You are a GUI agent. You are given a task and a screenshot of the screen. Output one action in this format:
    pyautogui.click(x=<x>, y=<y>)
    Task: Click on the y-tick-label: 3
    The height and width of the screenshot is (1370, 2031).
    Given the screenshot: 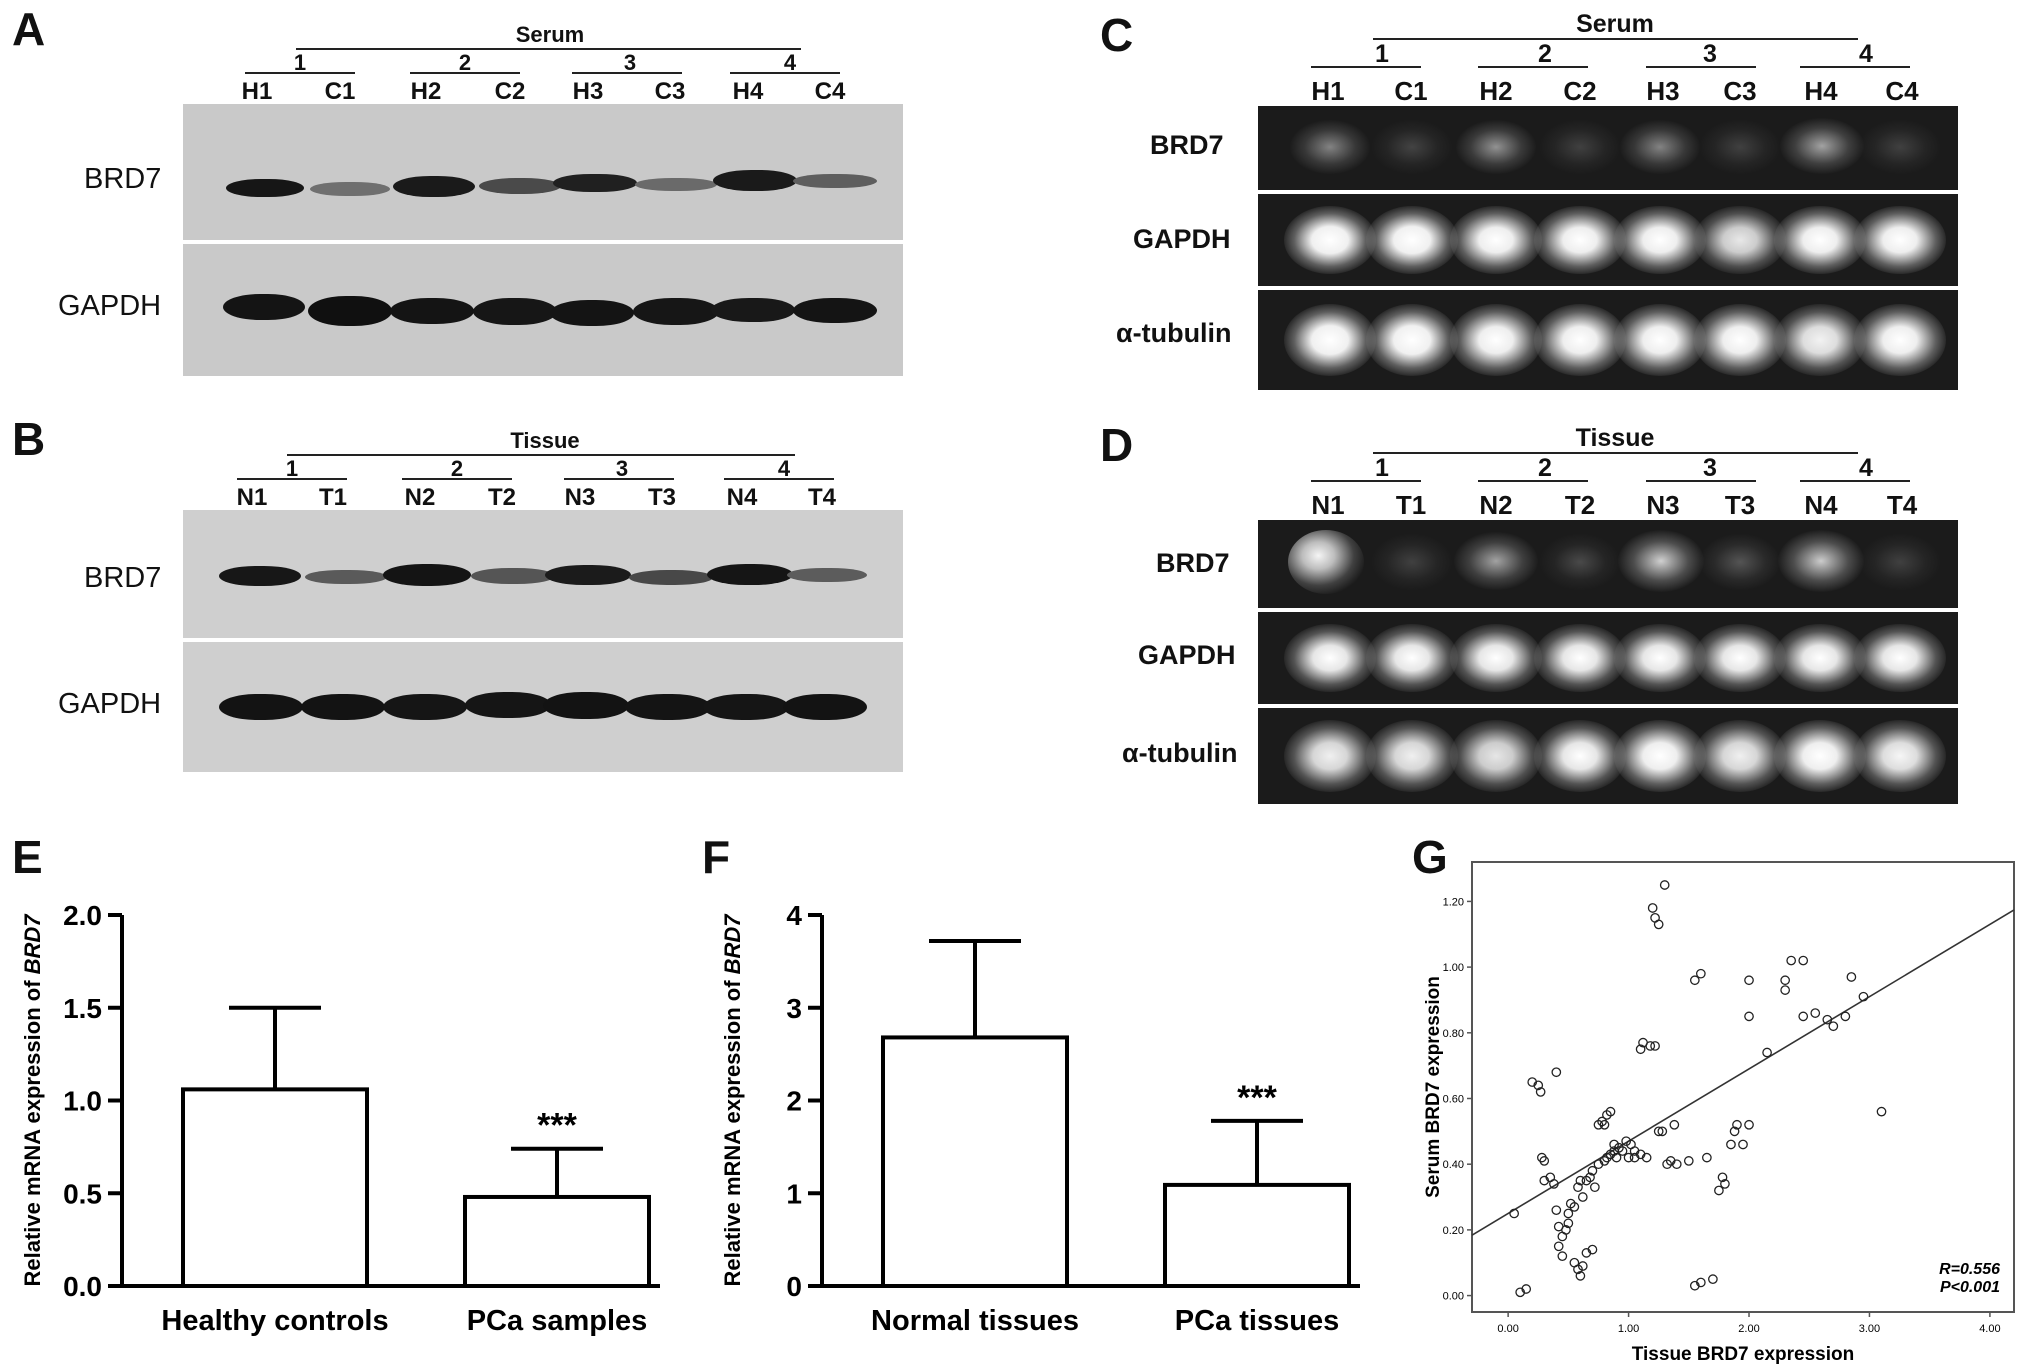 What is the action you would take?
    pyautogui.click(x=794, y=1008)
    